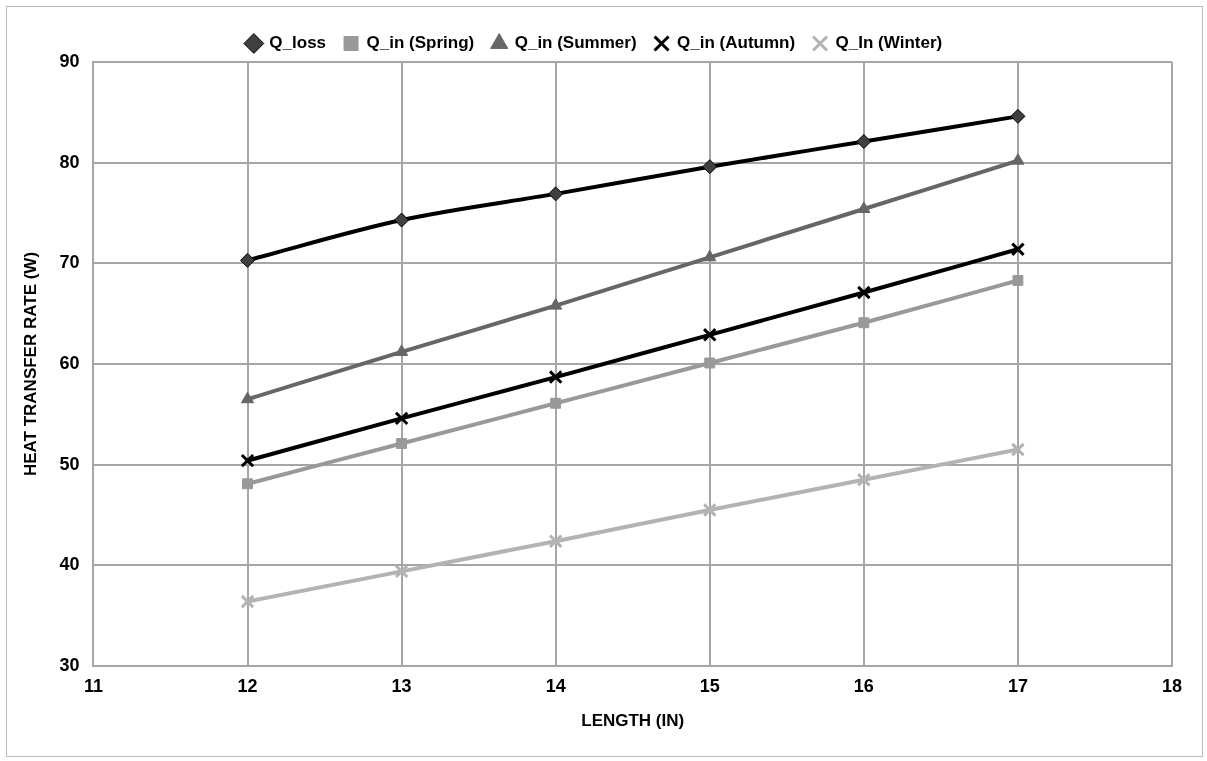 This screenshot has width=1207, height=761. I want to click on y-tick-label: 70, so click(69, 262).